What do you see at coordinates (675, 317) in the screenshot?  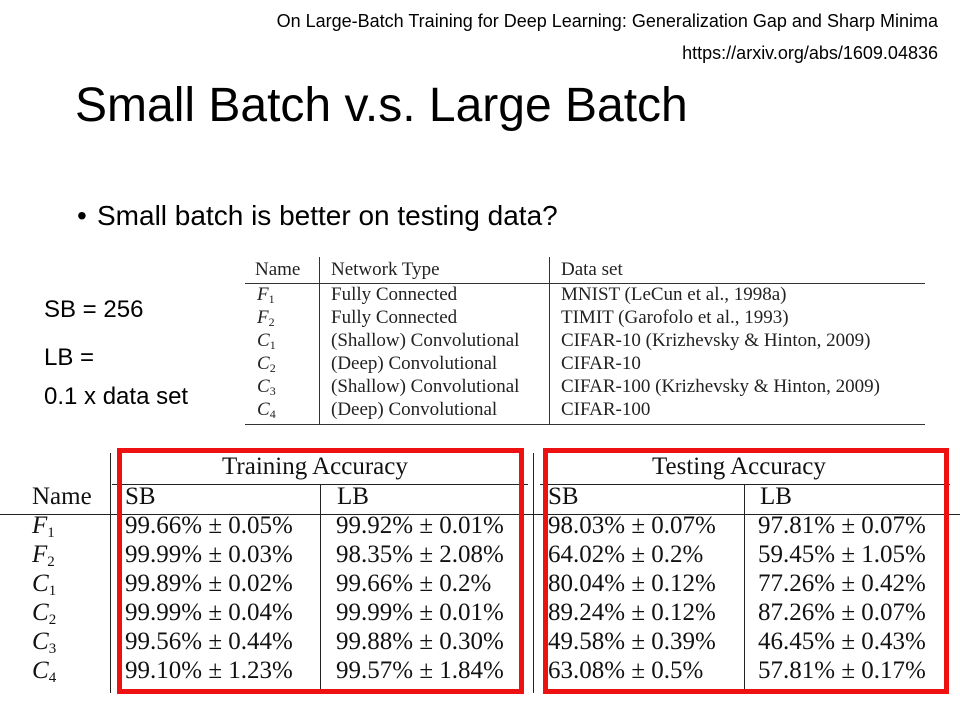 I see `dataset-cell: TIMIT (Garofolo et al., 1993)` at bounding box center [675, 317].